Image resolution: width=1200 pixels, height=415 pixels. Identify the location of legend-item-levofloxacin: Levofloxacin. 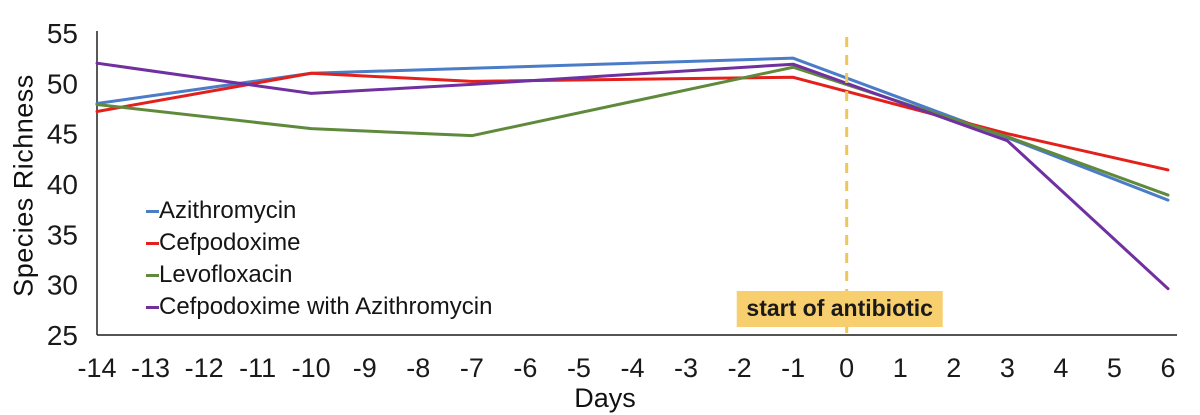
(319, 275).